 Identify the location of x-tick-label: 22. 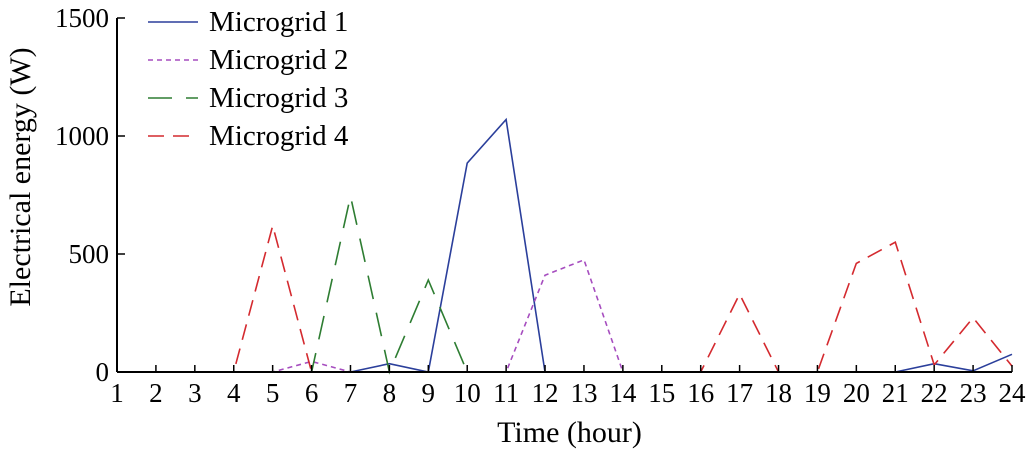
(934, 393).